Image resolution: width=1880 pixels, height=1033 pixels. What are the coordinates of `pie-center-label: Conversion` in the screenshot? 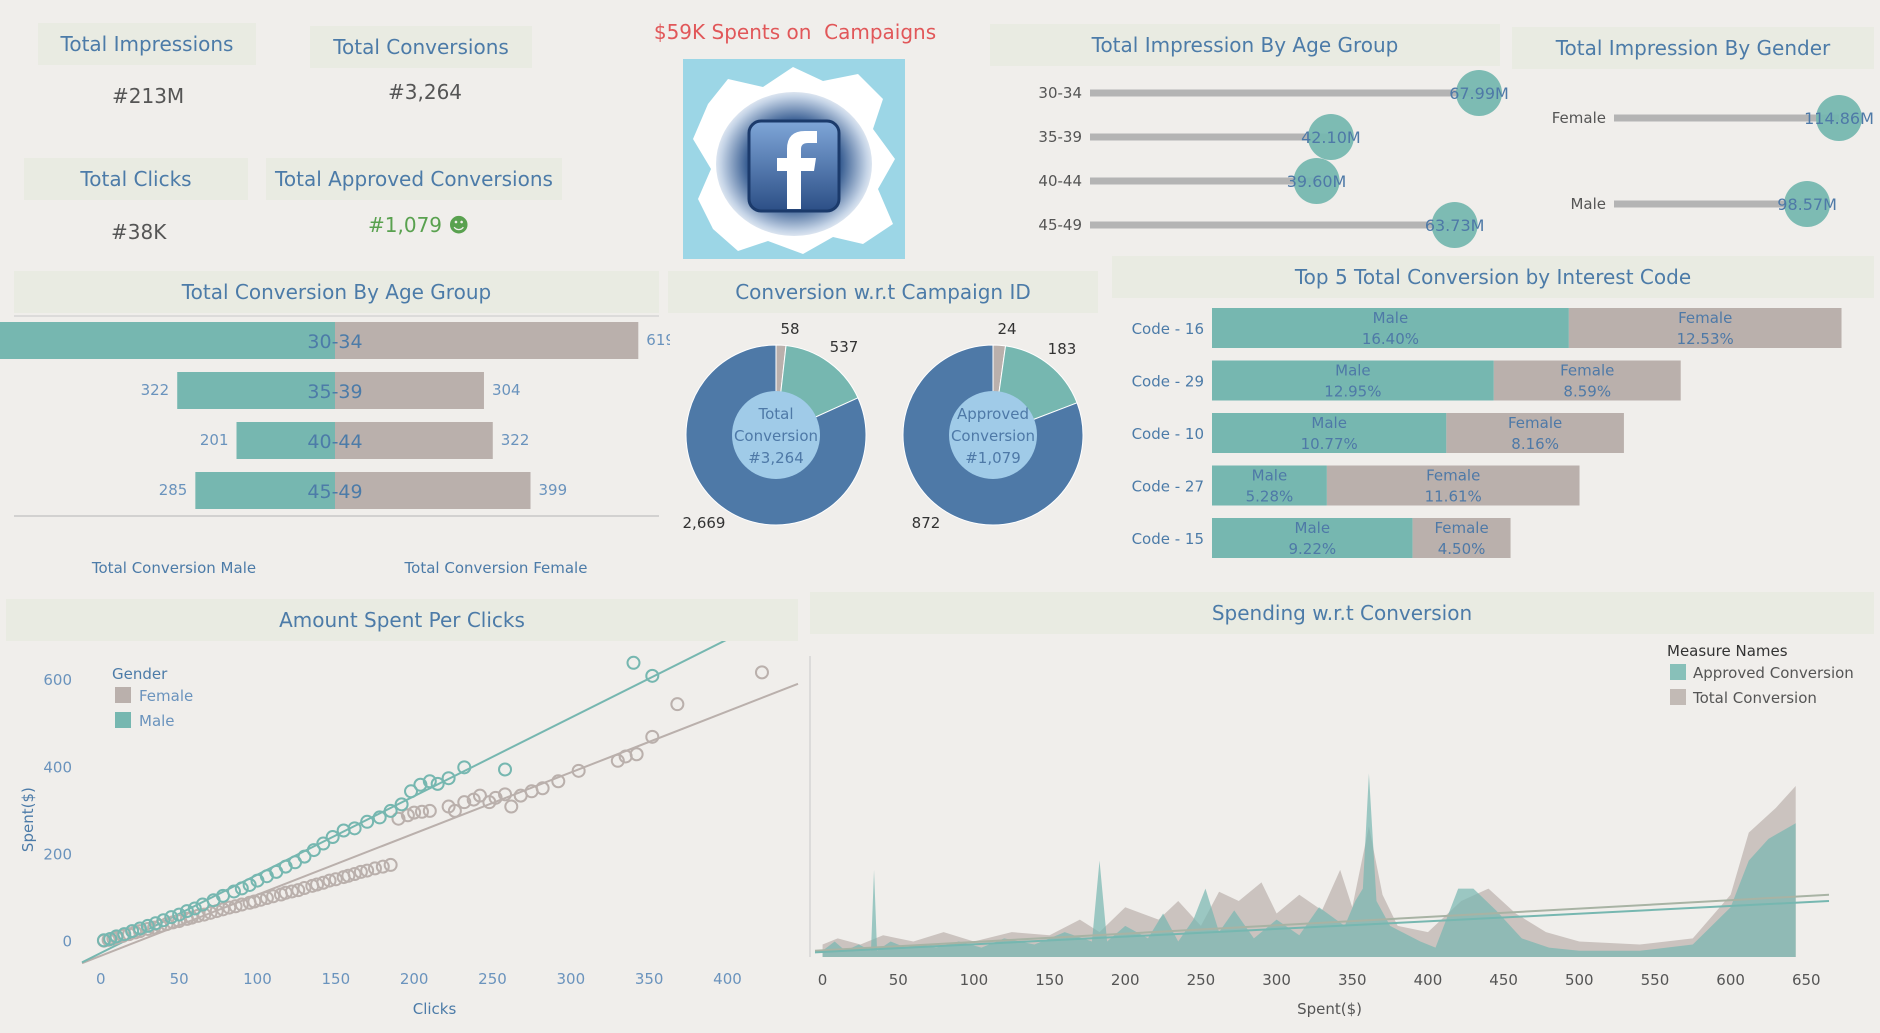 It's located at (993, 436).